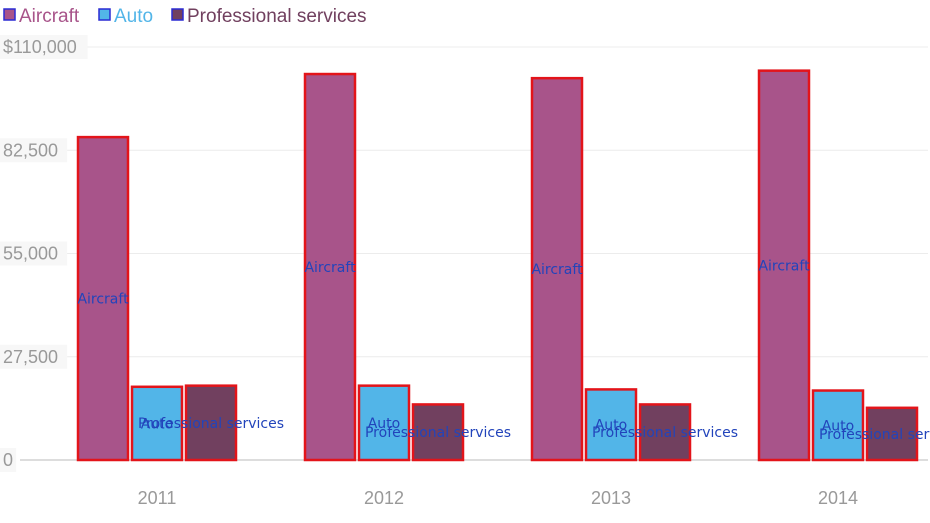  What do you see at coordinates (474, 483) in the screenshot?
I see `x-axis: 2011 2012 2013 2014` at bounding box center [474, 483].